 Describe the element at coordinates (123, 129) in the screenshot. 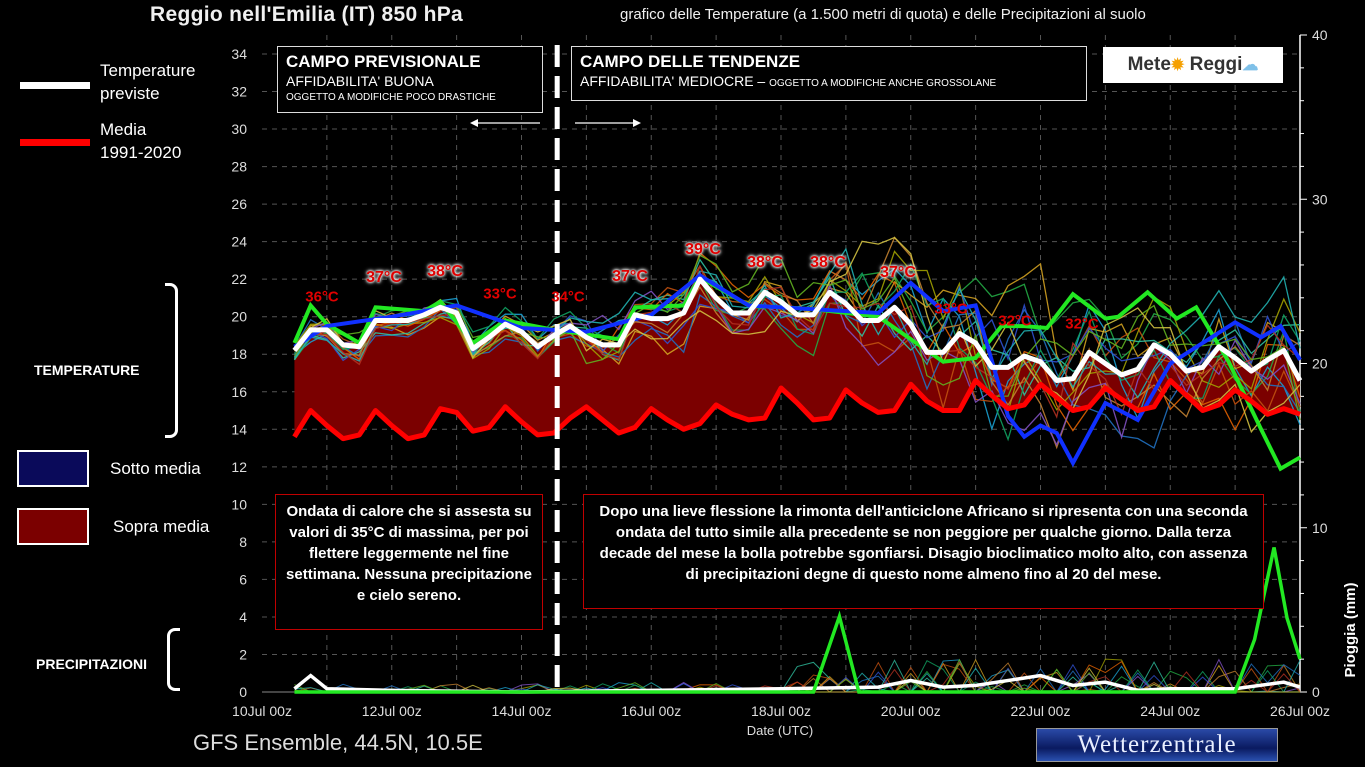

I see `legend-text: Media` at that location.